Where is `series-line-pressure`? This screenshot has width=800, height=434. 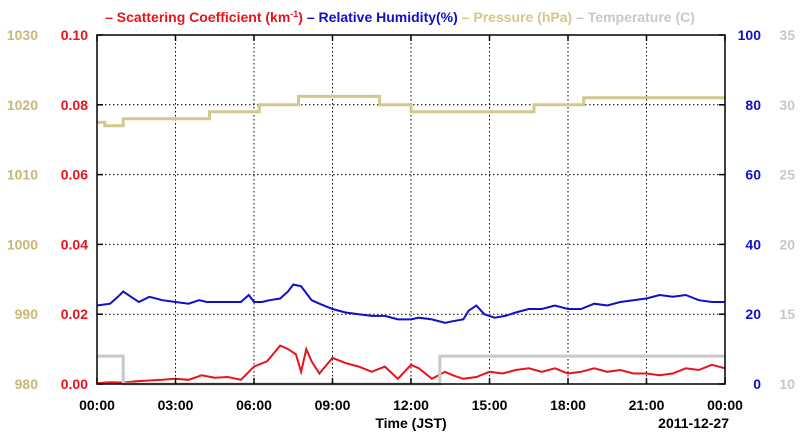
series-line-pressure is located at coordinates (411, 111).